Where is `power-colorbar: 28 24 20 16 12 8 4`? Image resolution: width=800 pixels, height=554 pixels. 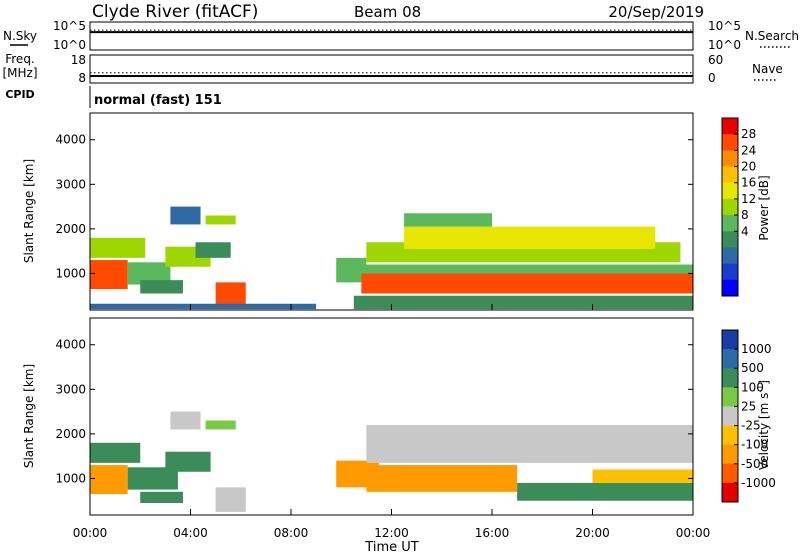 power-colorbar: 28 24 20 16 12 8 4 is located at coordinates (738, 207).